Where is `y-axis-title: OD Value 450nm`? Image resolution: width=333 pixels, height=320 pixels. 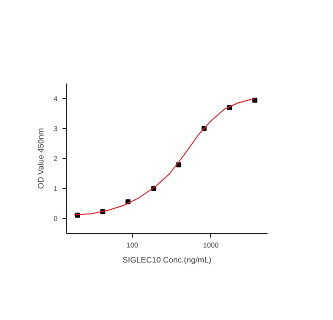 y-axis-title: OD Value 450nm is located at coordinates (41, 158).